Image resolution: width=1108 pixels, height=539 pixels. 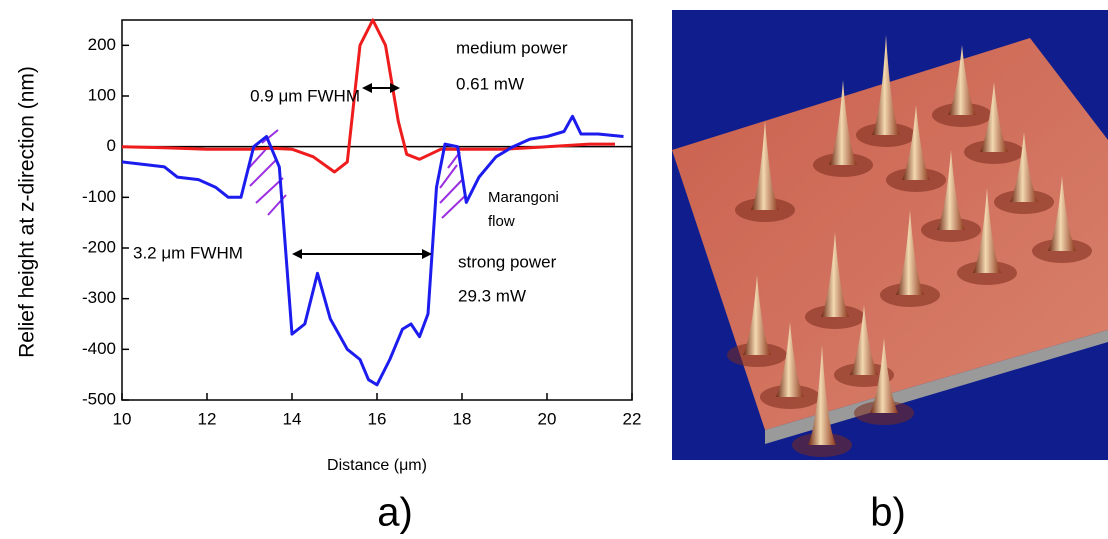 I want to click on annotation: 29.3 mW, so click(x=492, y=295).